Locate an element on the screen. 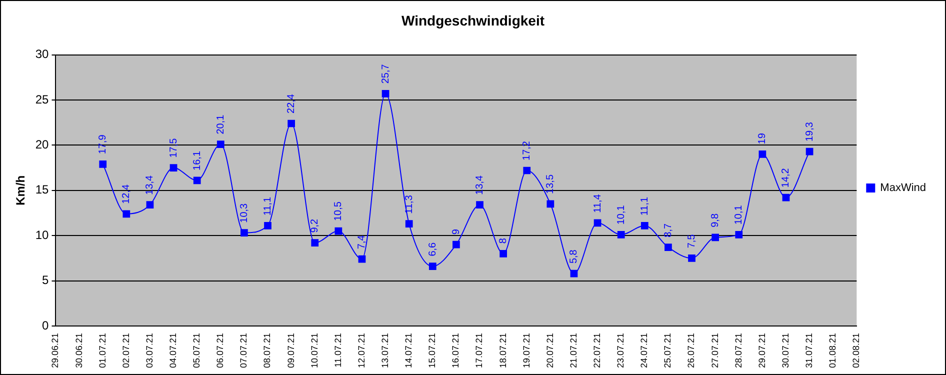 The image size is (946, 375). x-tick-label: 06.07.21 is located at coordinates (220, 350).